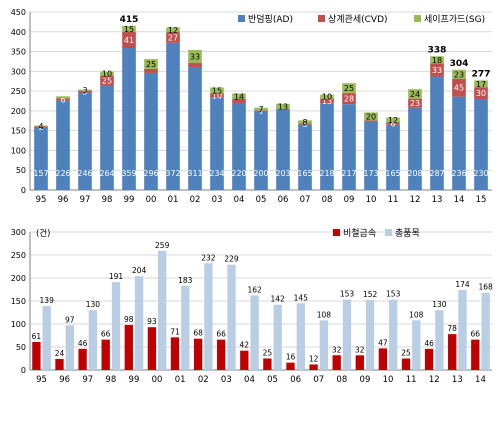  Describe the element at coordinates (415, 200) in the screenshot. I see `x-tick-label: 12` at that location.